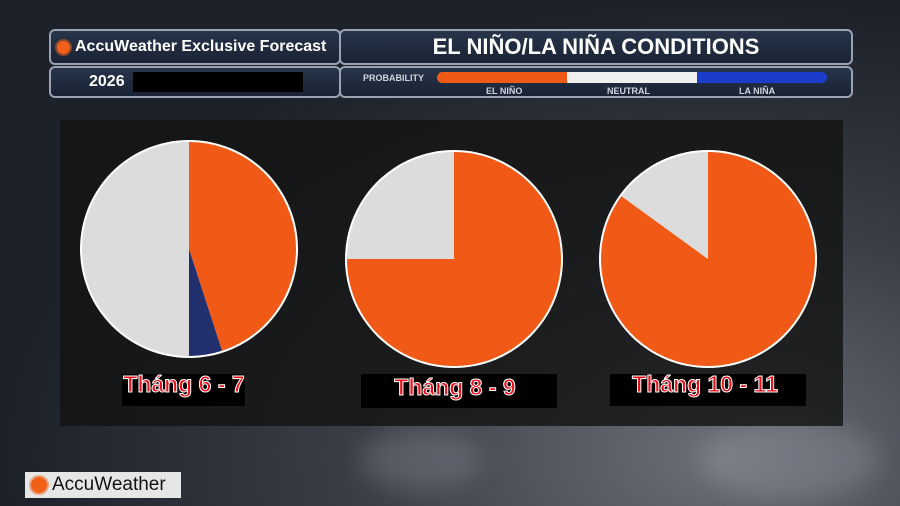 The height and width of the screenshot is (506, 900). What do you see at coordinates (504, 91) in the screenshot?
I see `legend-el-nino: EL NIÑO` at bounding box center [504, 91].